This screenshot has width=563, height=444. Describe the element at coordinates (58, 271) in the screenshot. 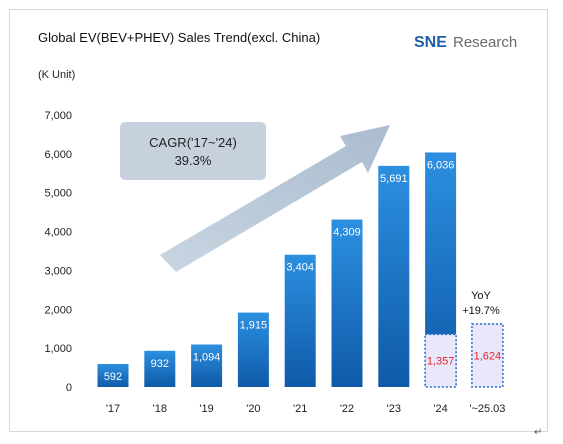

I see `y-tick-label: 3,000` at that location.